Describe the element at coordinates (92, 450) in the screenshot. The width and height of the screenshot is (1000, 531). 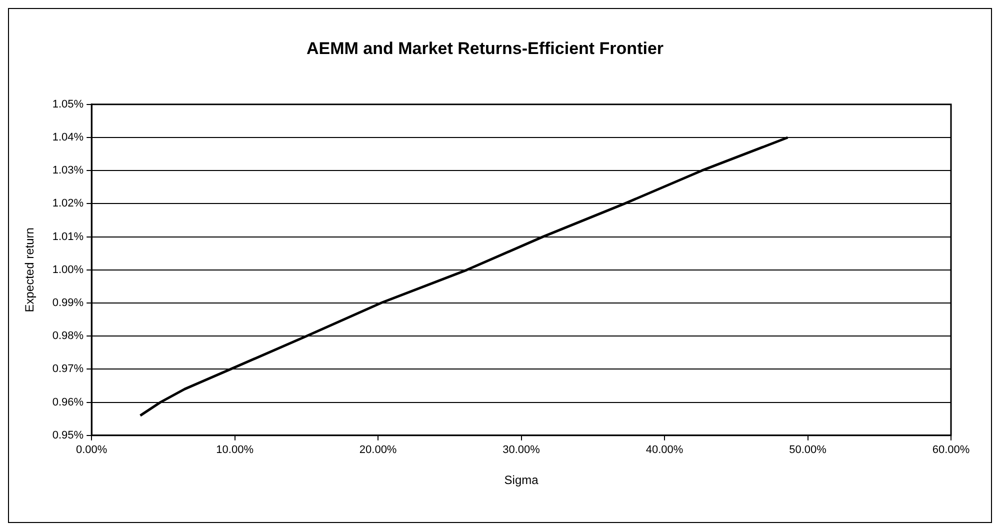
I see `x-tick-label: 0.00%` at that location.